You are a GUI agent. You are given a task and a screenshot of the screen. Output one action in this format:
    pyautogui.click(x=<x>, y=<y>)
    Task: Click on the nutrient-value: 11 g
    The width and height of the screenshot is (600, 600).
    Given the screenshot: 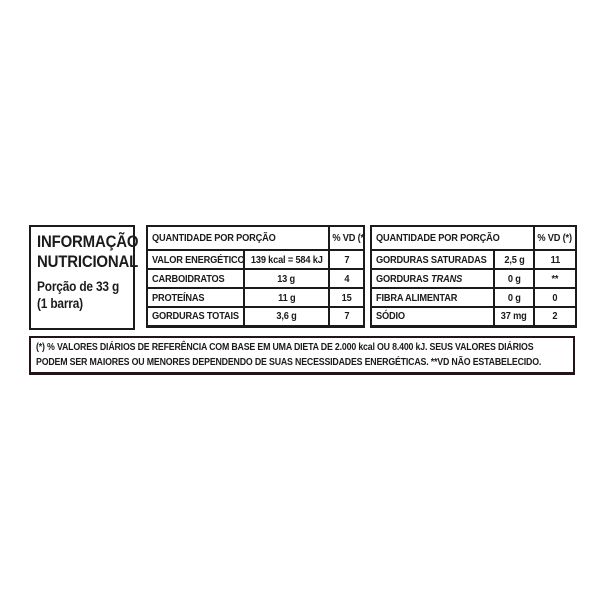 What is the action you would take?
    pyautogui.click(x=286, y=297)
    